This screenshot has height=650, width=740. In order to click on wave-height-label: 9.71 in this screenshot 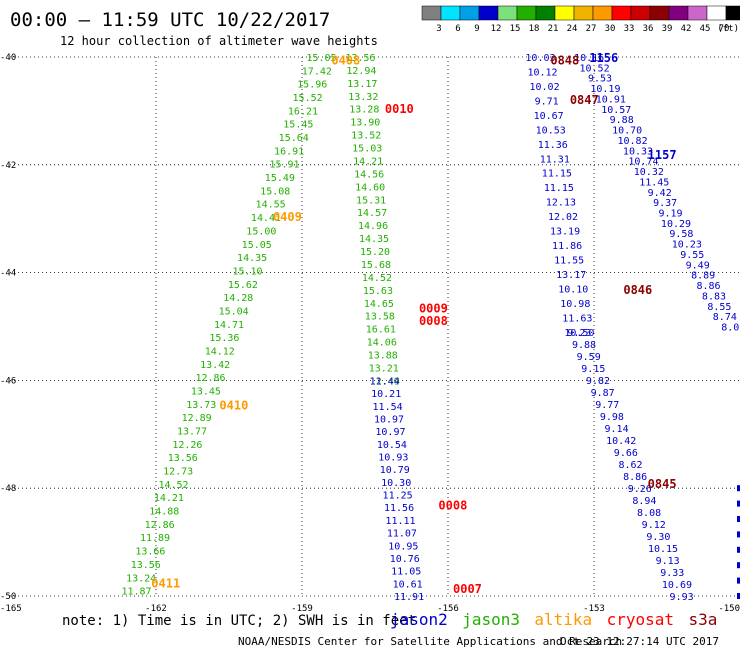, I will do `click(547, 101)`.